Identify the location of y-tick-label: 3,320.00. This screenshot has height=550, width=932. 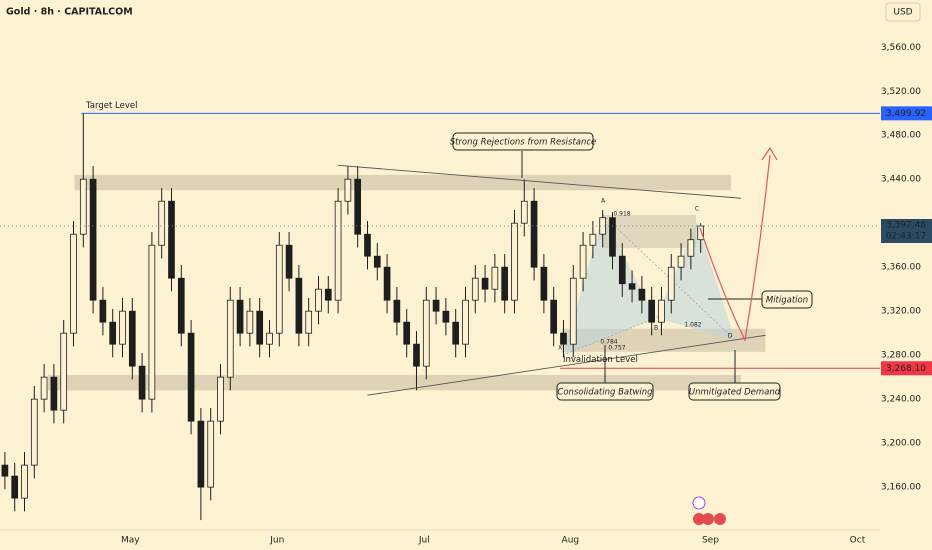
(901, 312).